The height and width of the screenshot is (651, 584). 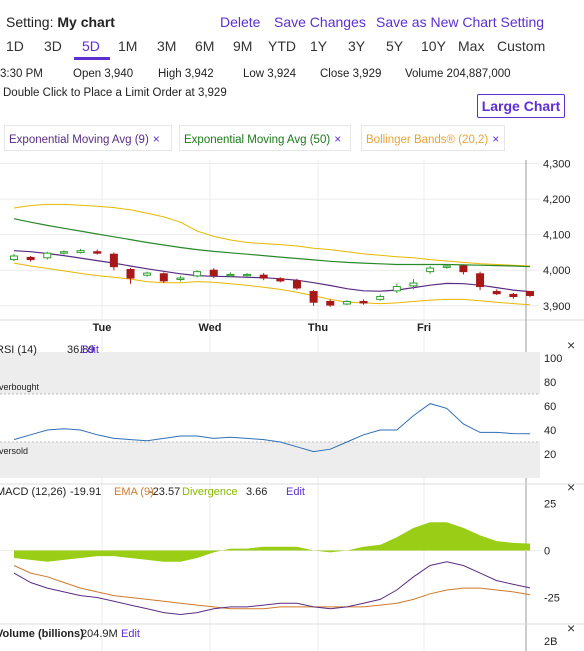 What do you see at coordinates (272, 542) in the screenshot?
I see `macd-histogram` at bounding box center [272, 542].